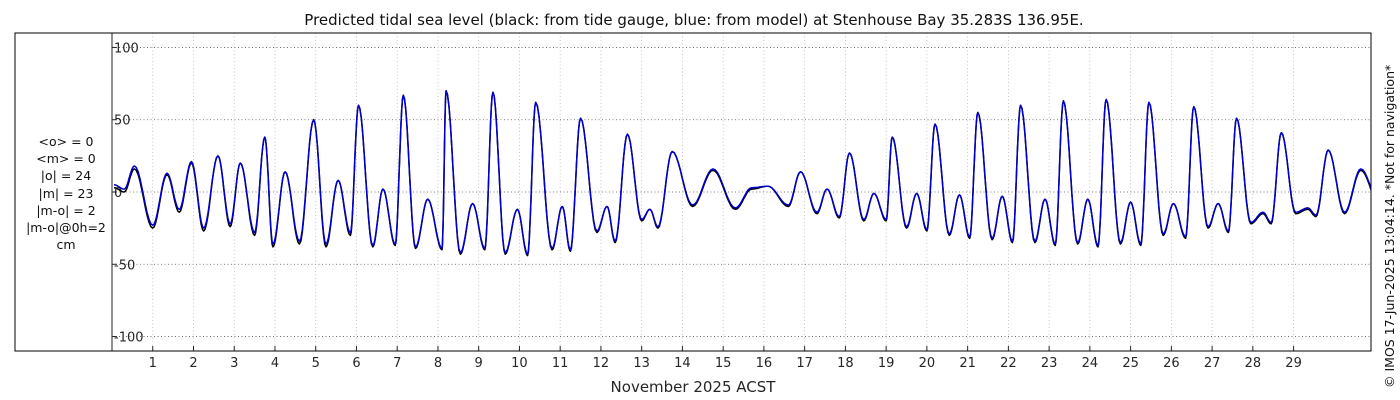 The width and height of the screenshot is (1400, 400). Describe the element at coordinates (127, 192) in the screenshot. I see `y-axis: -100 -50 0 50 100` at that location.